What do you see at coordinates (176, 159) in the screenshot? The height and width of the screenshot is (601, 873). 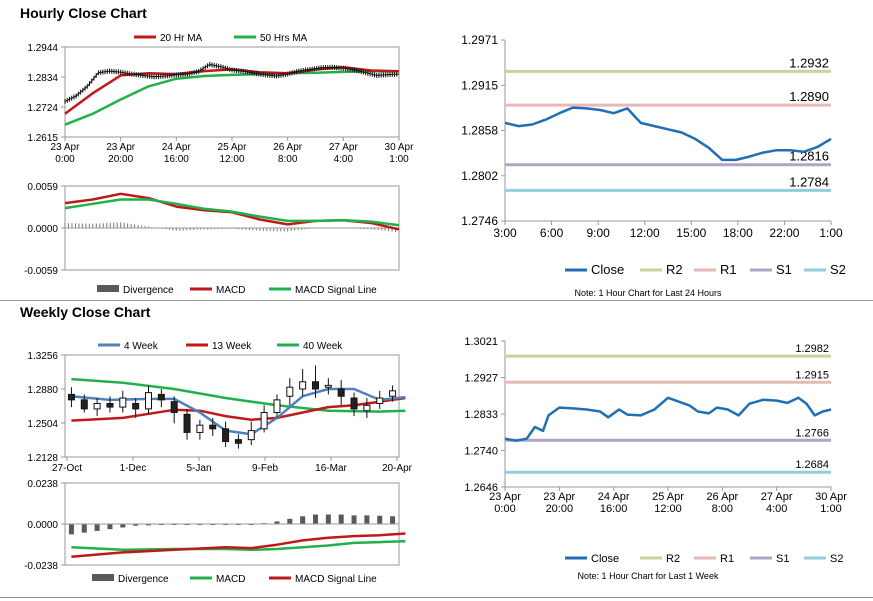 I see `hourly-price-xtick-label: 16:00` at bounding box center [176, 159].